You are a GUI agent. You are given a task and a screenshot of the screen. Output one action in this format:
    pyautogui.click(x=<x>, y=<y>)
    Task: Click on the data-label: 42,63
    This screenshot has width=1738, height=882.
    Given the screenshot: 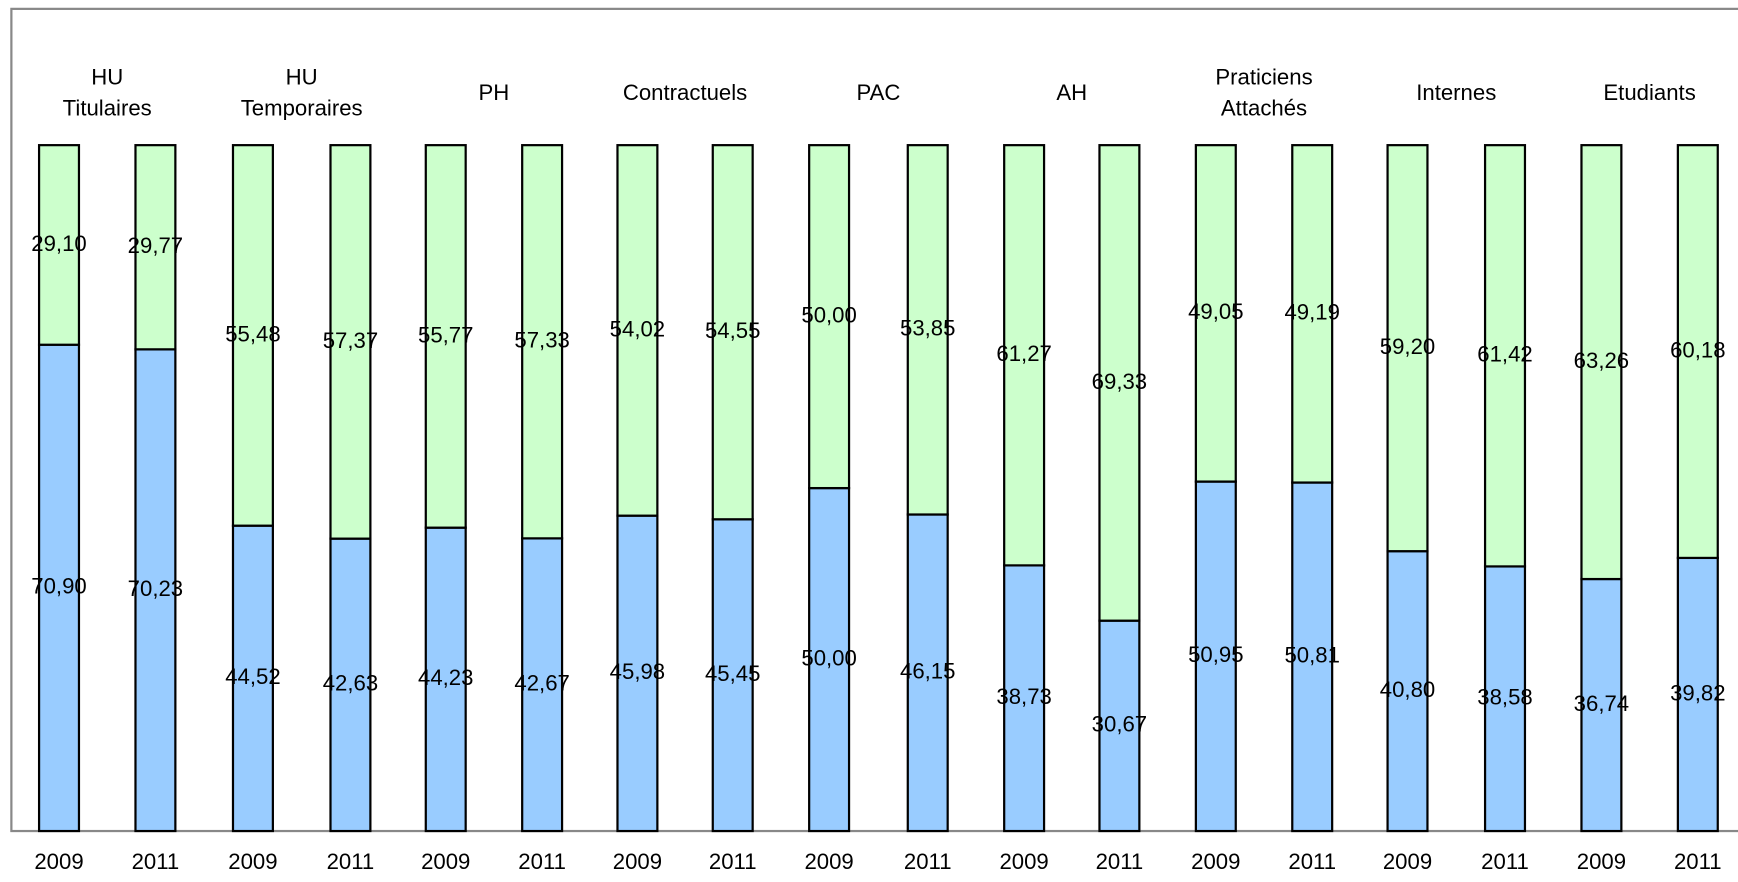 What is the action you would take?
    pyautogui.click(x=350, y=683)
    